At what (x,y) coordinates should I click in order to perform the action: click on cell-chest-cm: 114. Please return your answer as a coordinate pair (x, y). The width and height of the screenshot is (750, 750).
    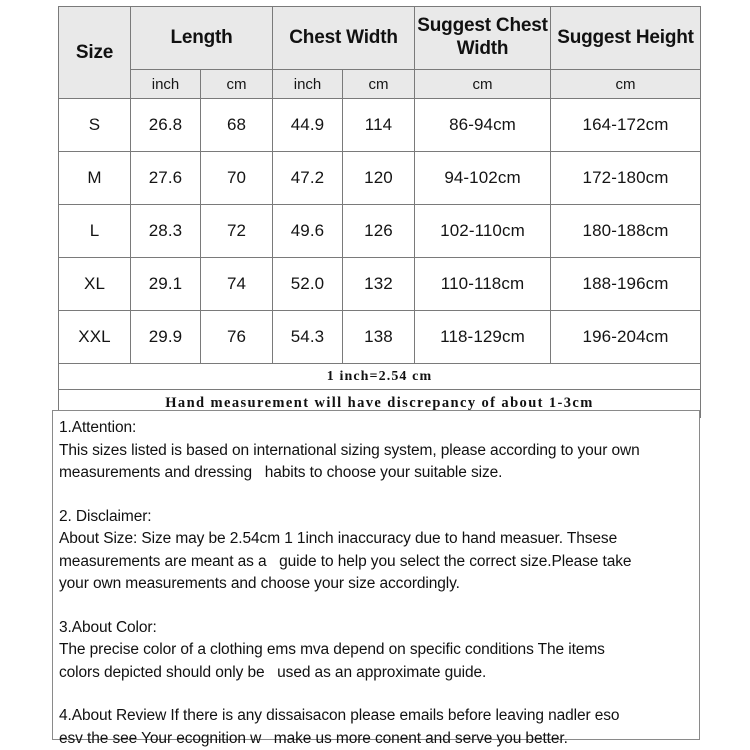
    Looking at the image, I should click on (378, 125).